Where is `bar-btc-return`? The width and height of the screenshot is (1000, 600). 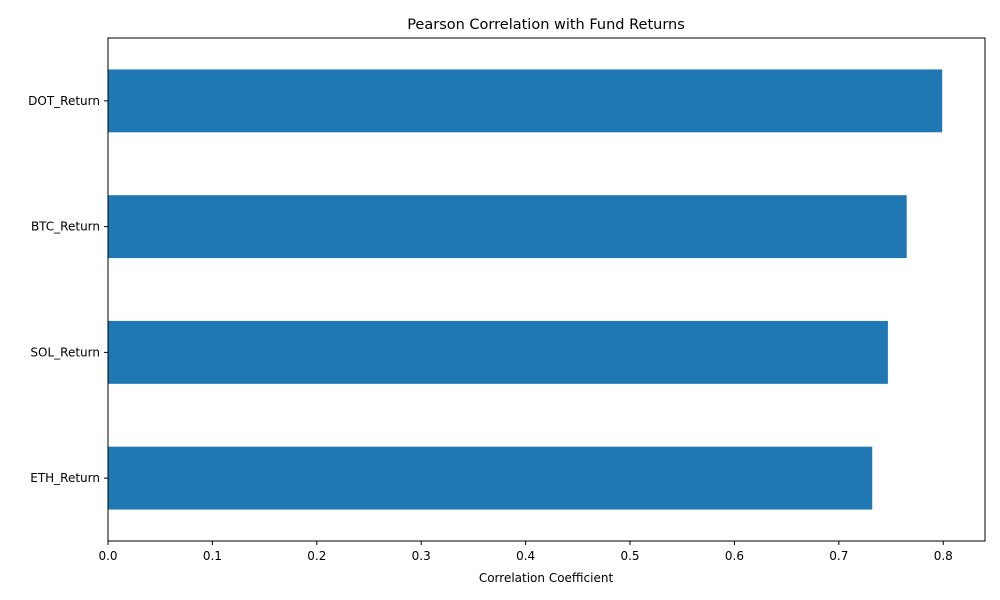 bar-btc-return is located at coordinates (507, 227).